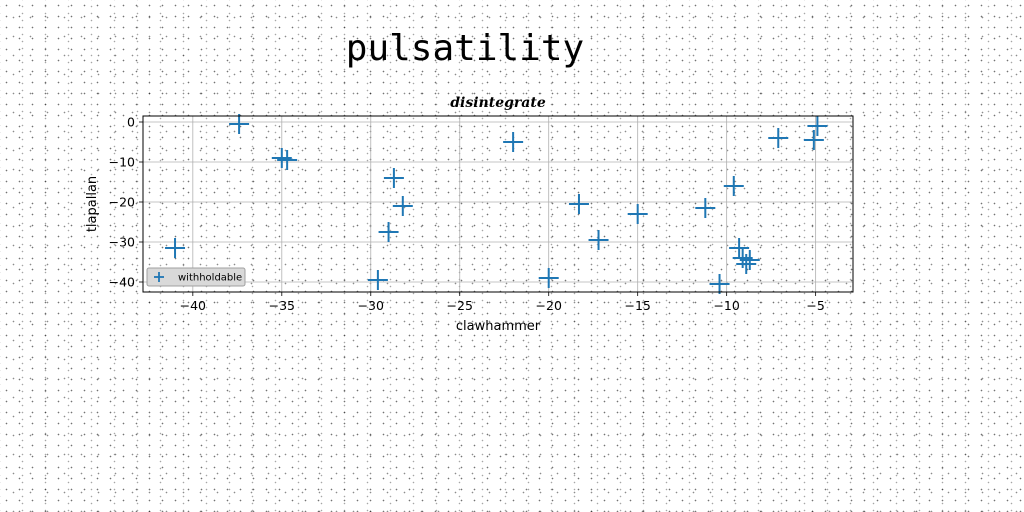  I want to click on chart-title: disintegrate, so click(498, 103).